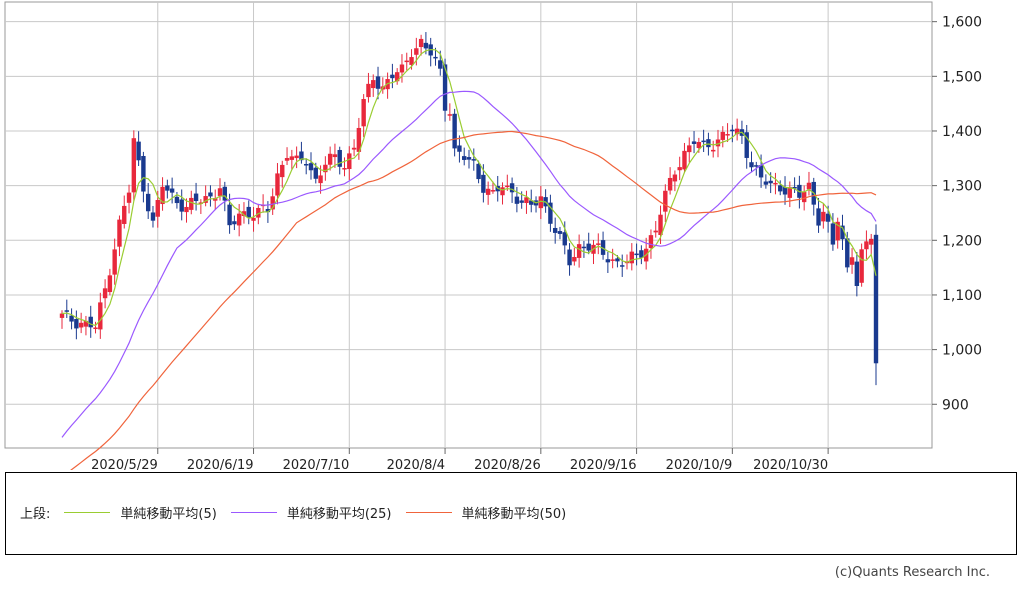 The height and width of the screenshot is (595, 1024). I want to click on legend-item-sma25: 単純移動平均(25), so click(311, 512).